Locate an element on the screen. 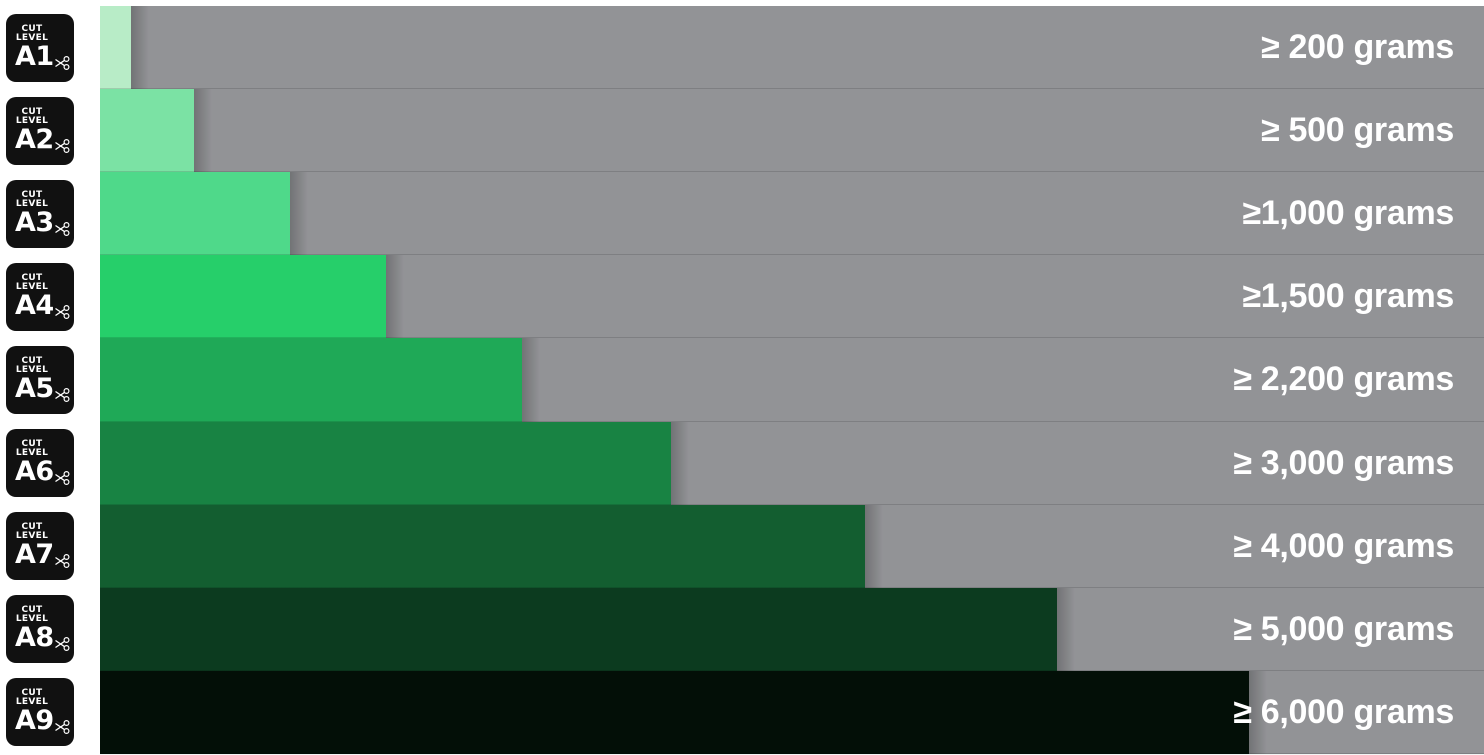  cut-level-badge: CUT LEVEL A7 is located at coordinates (40, 546).